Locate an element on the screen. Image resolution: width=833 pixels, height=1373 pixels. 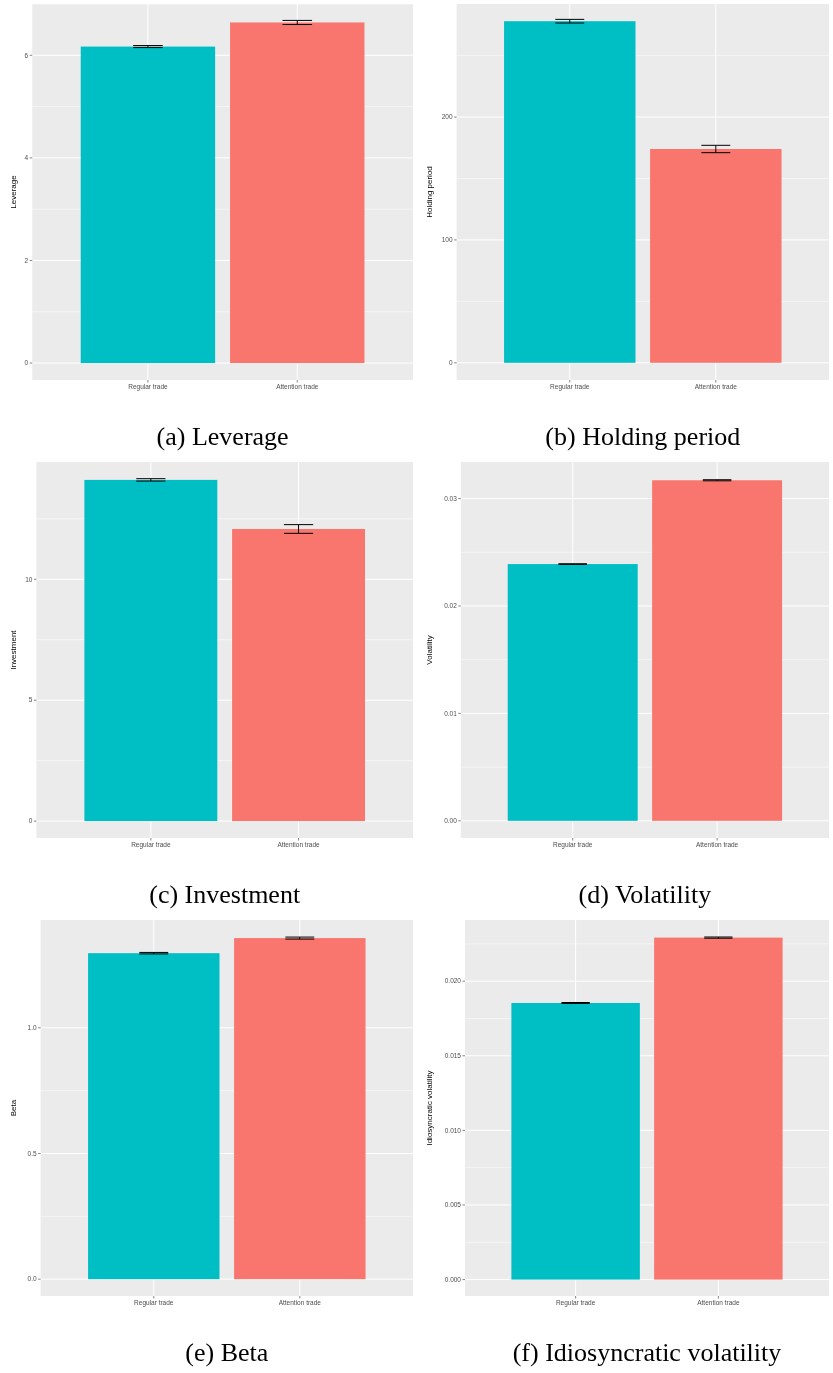
text: (f) Idiosyncratic volatility is located at coordinates (647, 1352).